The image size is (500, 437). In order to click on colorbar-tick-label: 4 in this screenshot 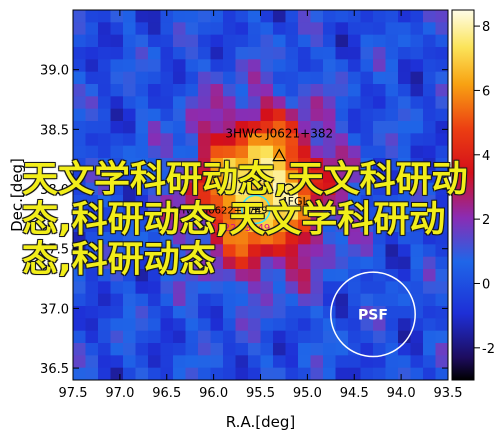, I will do `click(486, 156)`.